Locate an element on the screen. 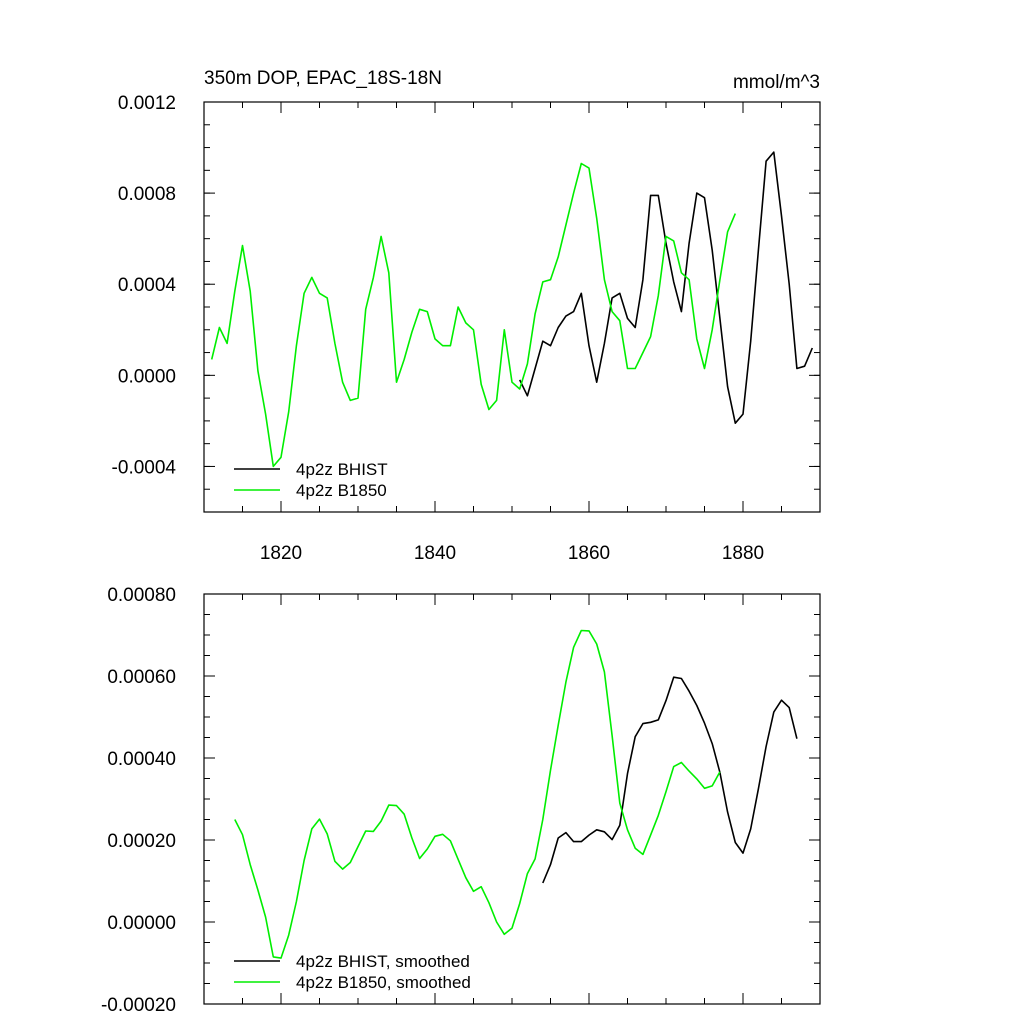 This screenshot has height=1024, width=1024. y-tick-label: 0.0004 is located at coordinates (147, 285).